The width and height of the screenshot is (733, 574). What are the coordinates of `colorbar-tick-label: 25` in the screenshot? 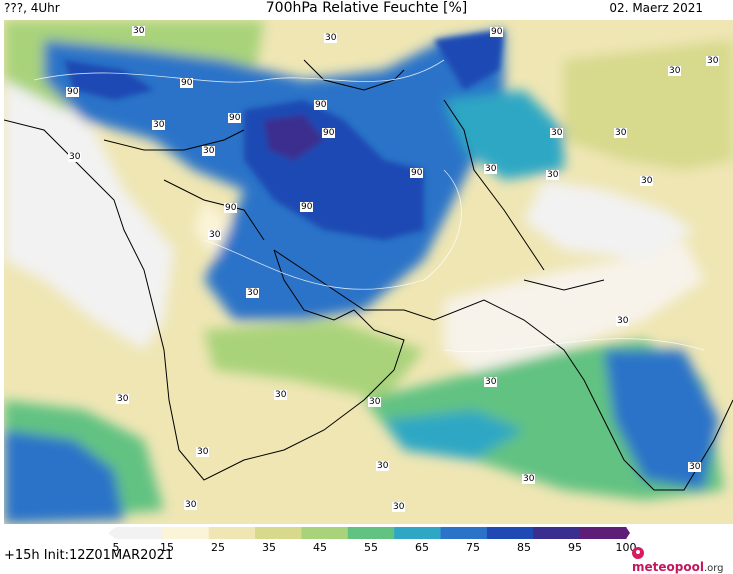 It's located at (218, 547).